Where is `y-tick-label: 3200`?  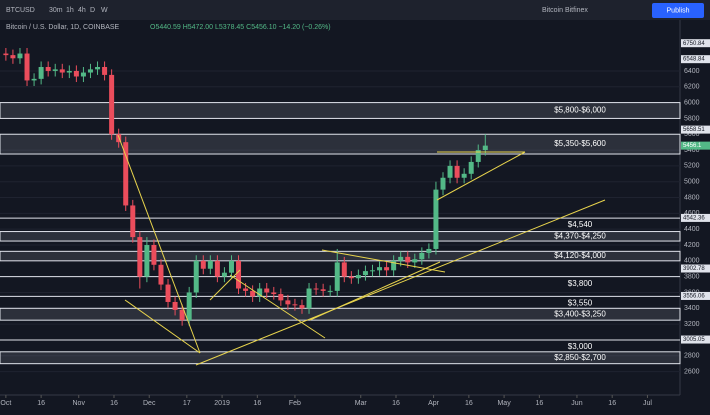 y-tick-label: 3200 is located at coordinates (692, 324).